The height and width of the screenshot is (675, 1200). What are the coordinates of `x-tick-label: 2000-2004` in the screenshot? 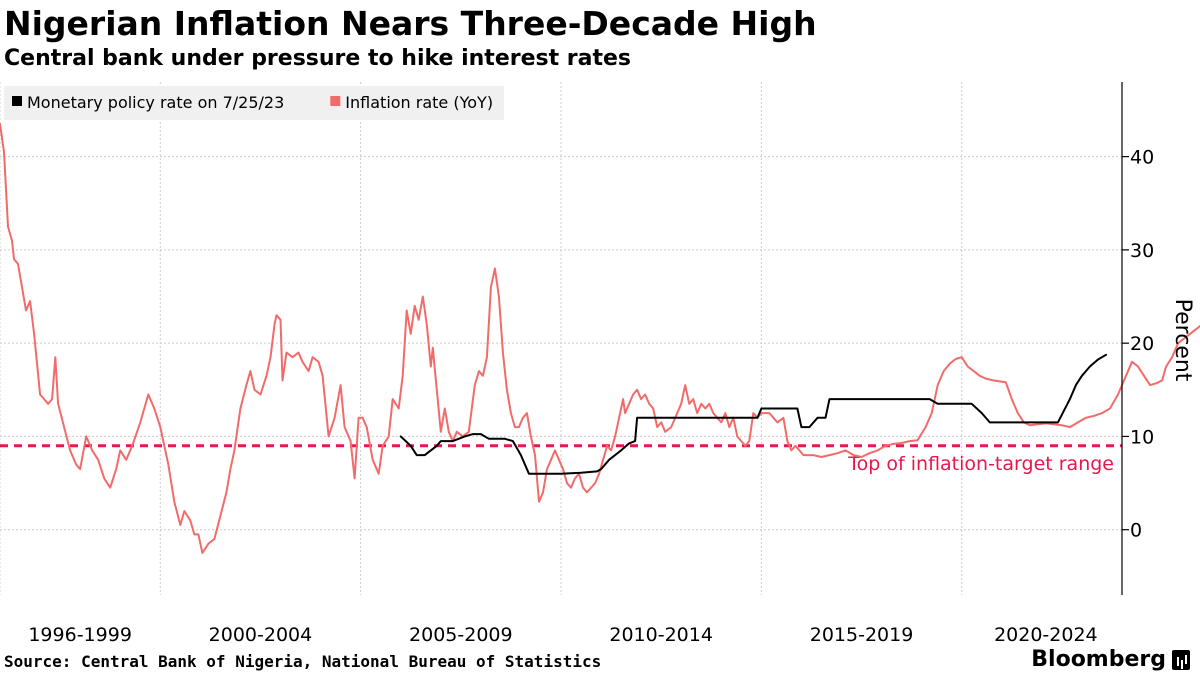 It's located at (261, 635).